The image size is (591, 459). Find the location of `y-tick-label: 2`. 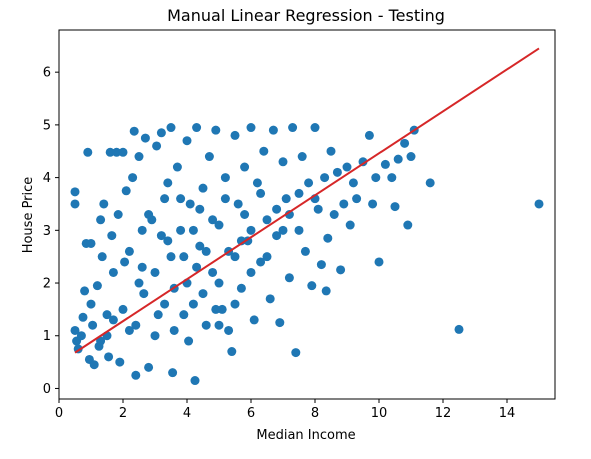

y-tick-label: 2 is located at coordinates (47, 284).